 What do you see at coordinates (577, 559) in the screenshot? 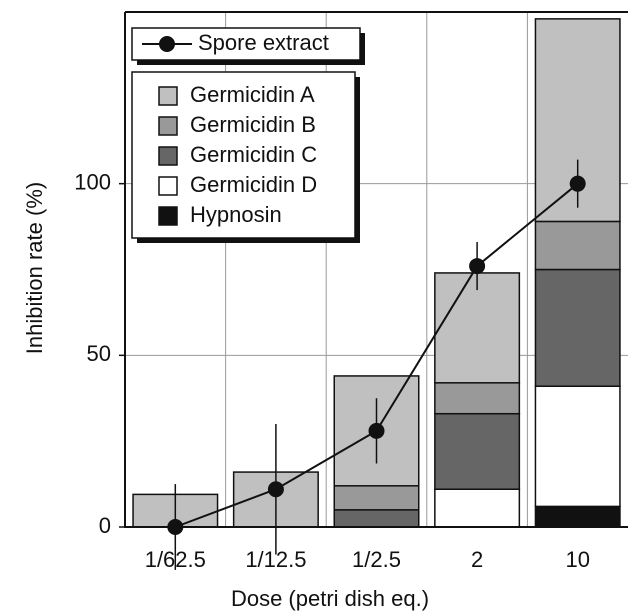
I see `x-tick-label: 10` at bounding box center [577, 559].